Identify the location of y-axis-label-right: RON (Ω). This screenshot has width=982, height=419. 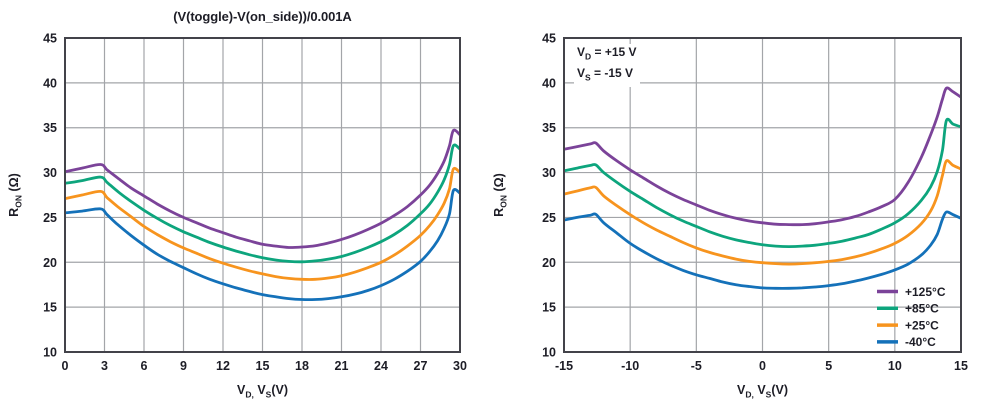
(500, 195).